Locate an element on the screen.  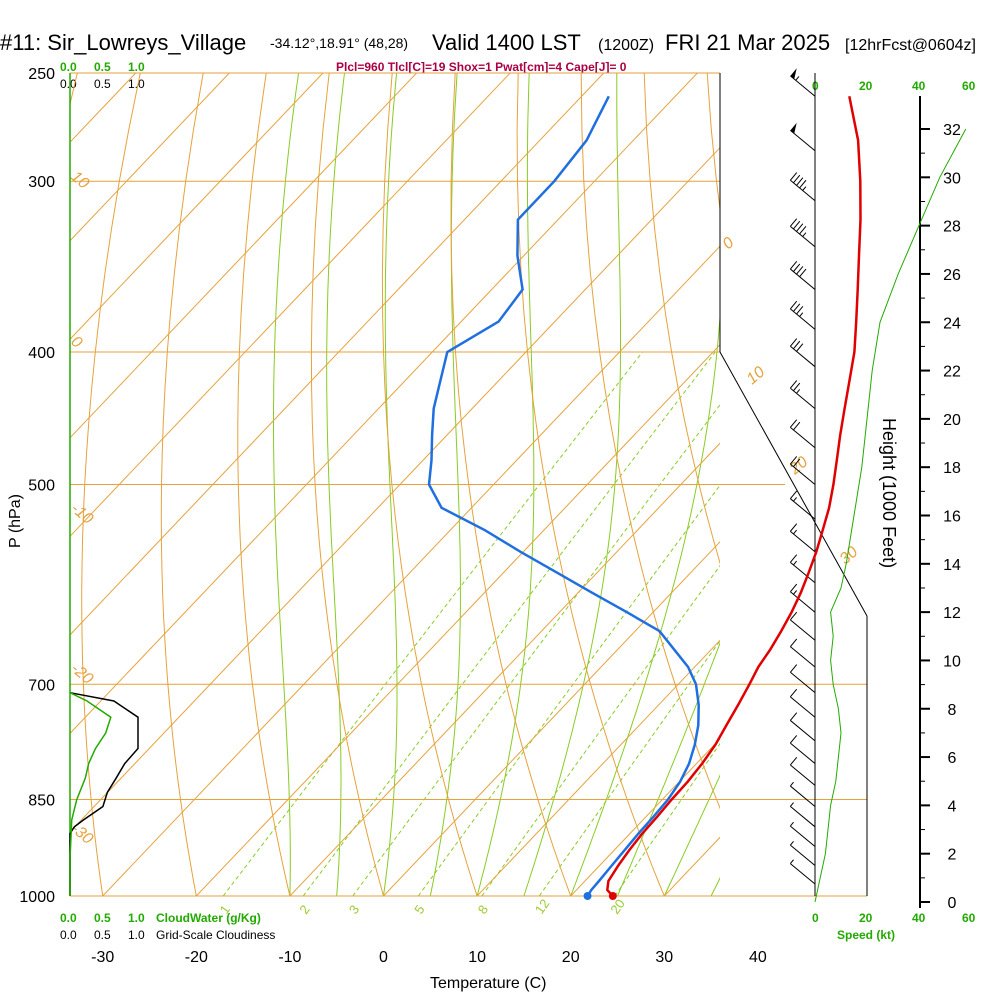
mixing-ratio-label: 3 is located at coordinates (354, 909).